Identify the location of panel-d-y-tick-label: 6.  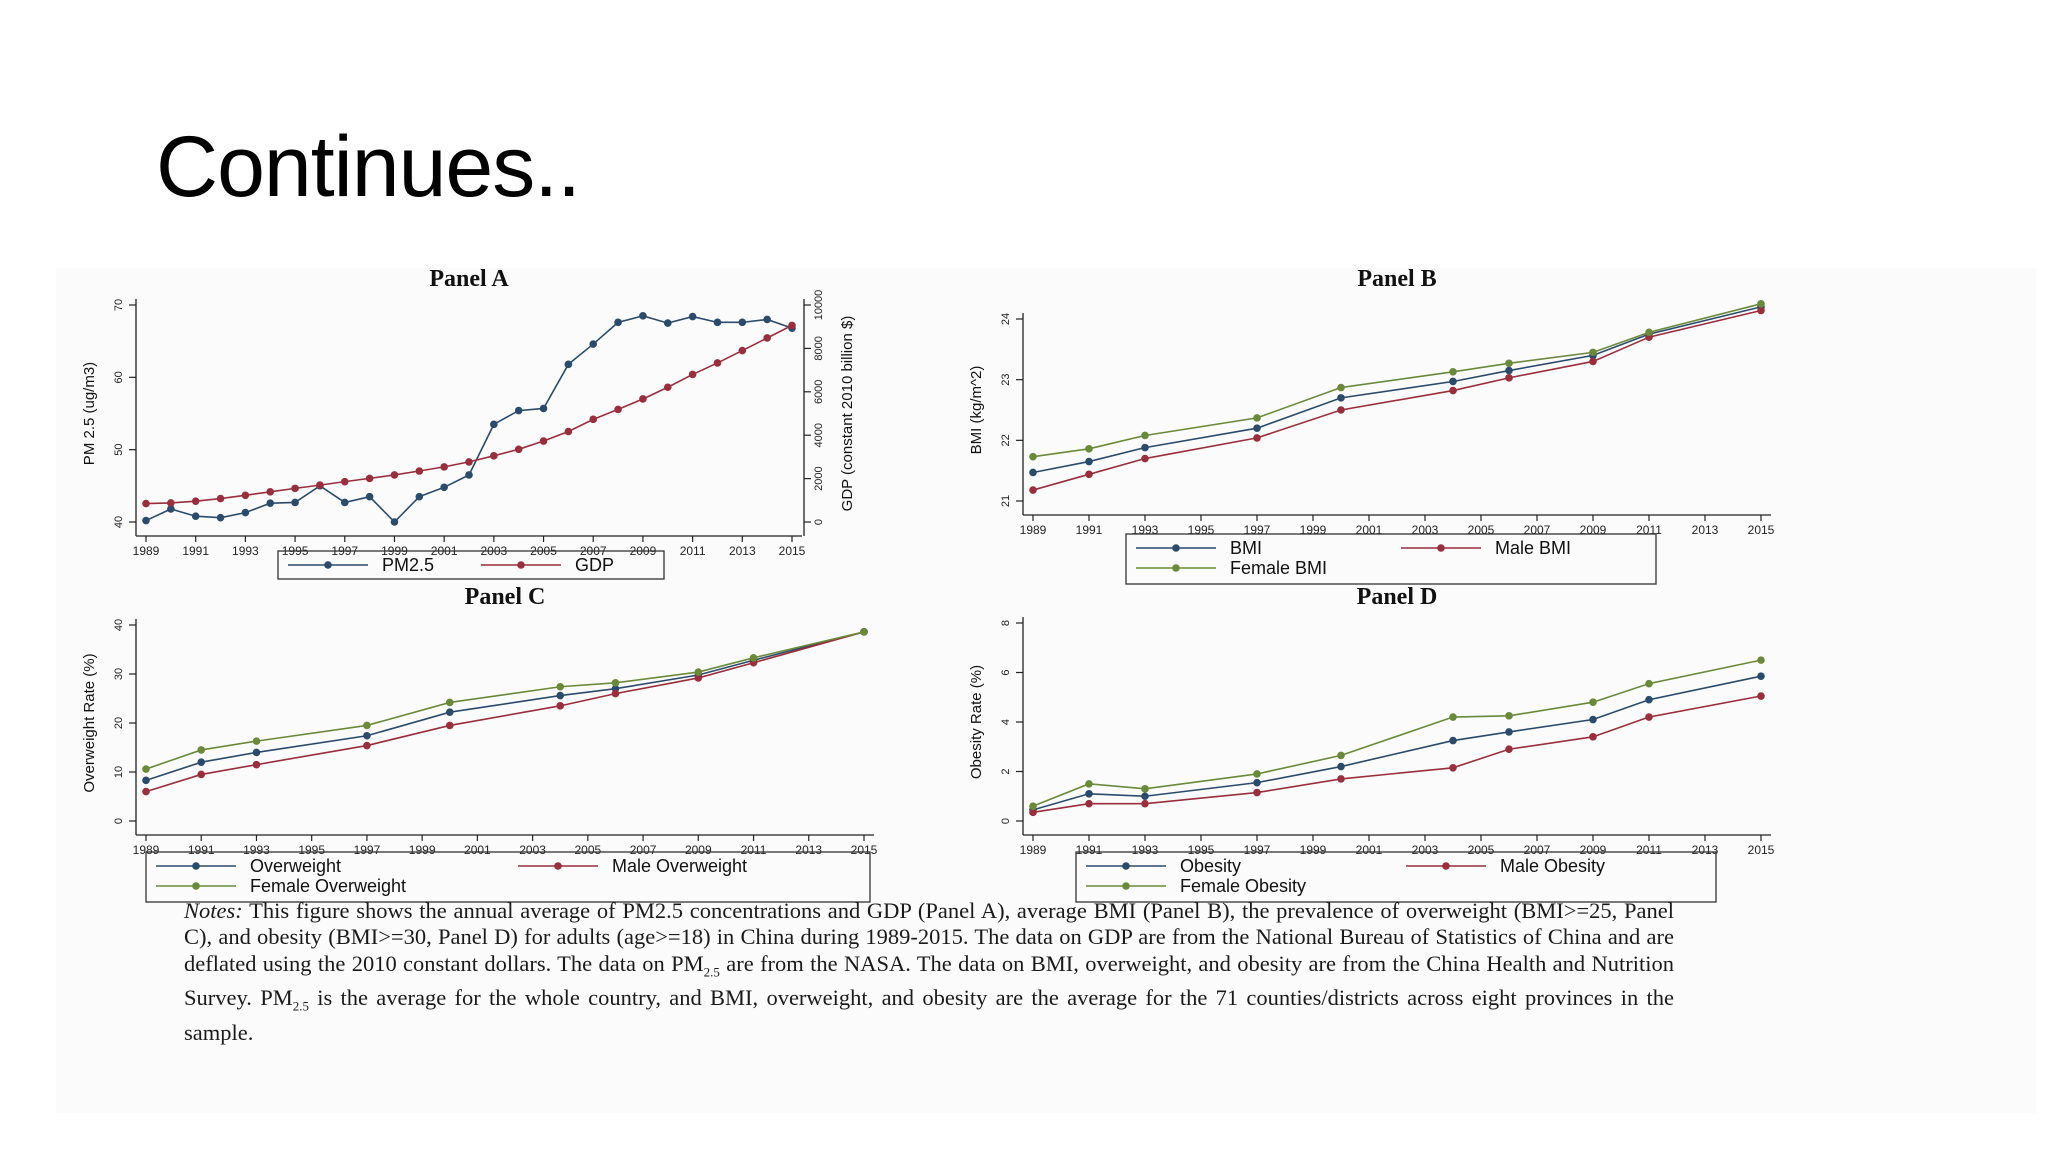
(1006, 672).